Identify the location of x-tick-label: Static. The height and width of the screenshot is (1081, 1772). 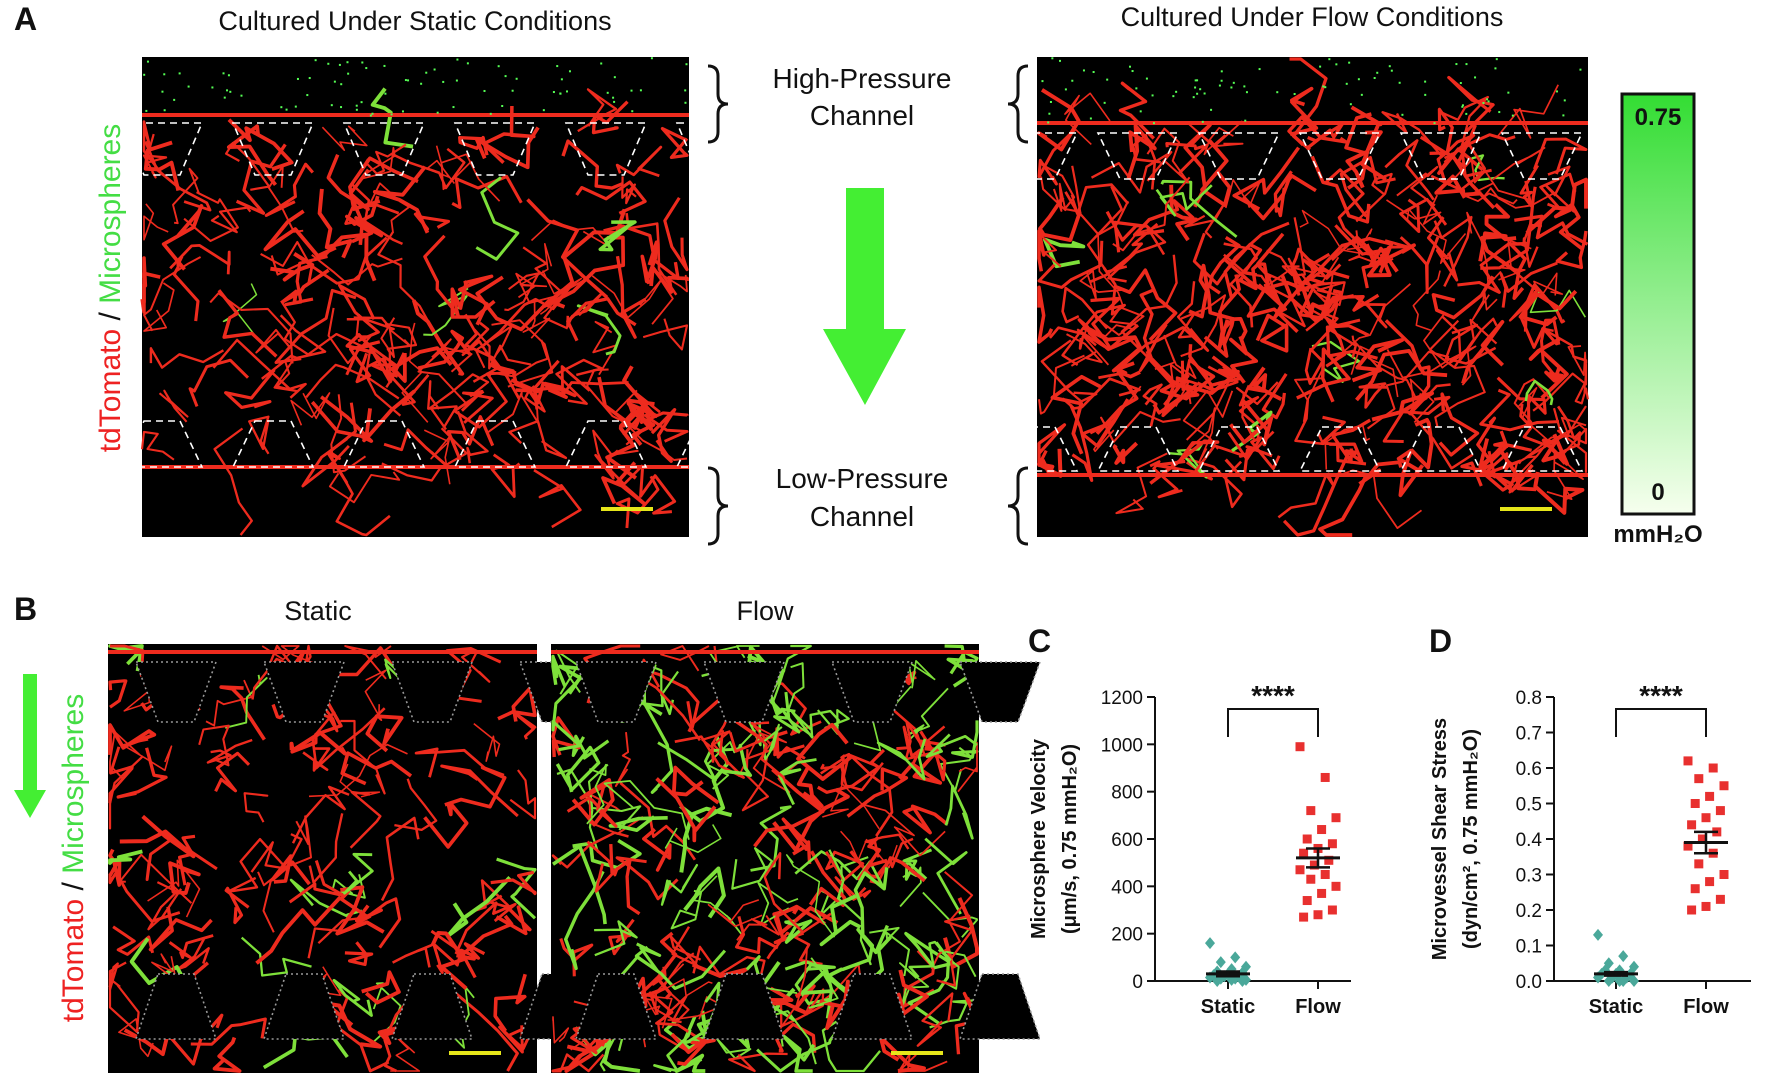
(1616, 1007).